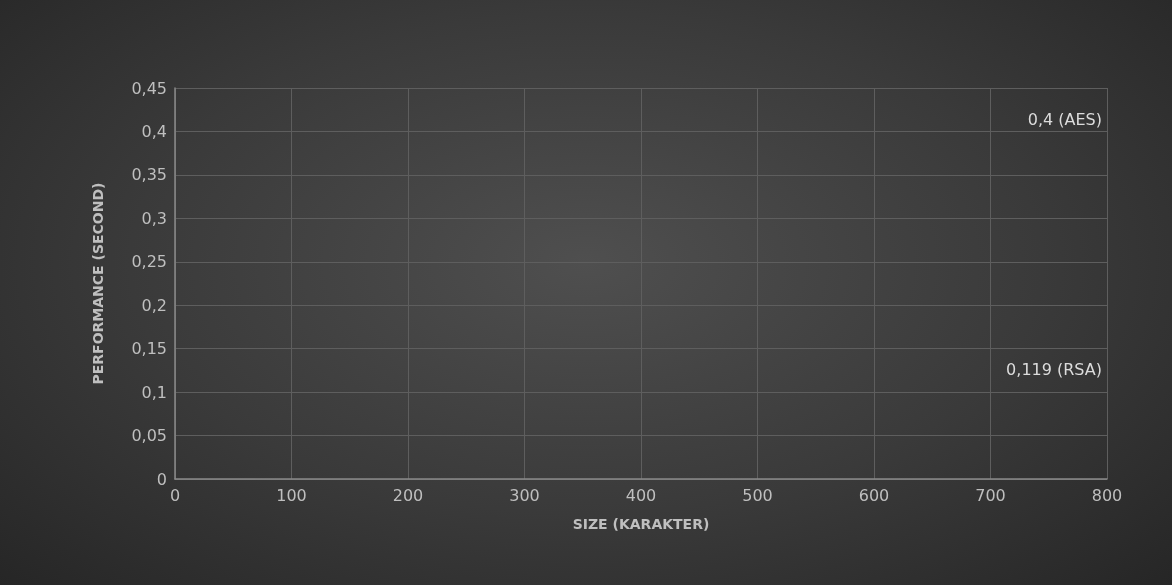 This screenshot has width=1172, height=585. Describe the element at coordinates (154, 218) in the screenshot. I see `y-tick-label: 0,3` at that location.